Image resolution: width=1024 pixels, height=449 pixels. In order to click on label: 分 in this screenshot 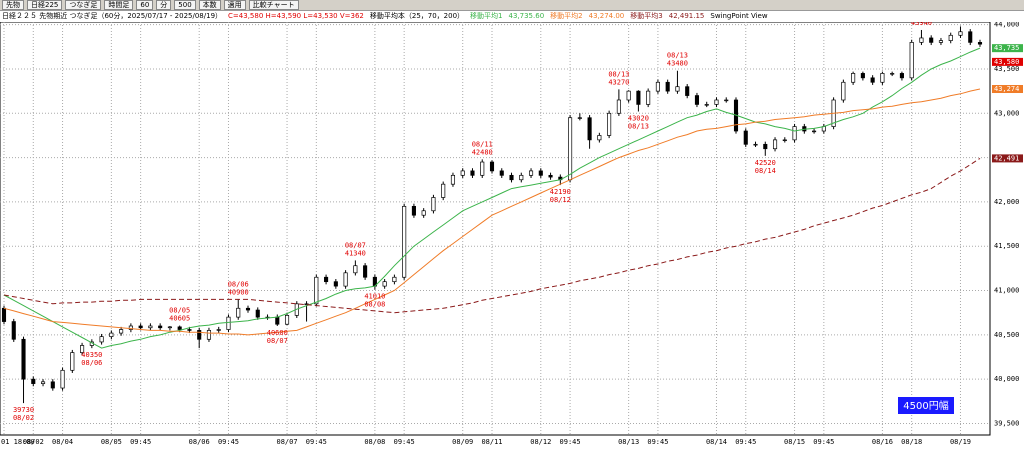, I will do `click(164, 5)`.